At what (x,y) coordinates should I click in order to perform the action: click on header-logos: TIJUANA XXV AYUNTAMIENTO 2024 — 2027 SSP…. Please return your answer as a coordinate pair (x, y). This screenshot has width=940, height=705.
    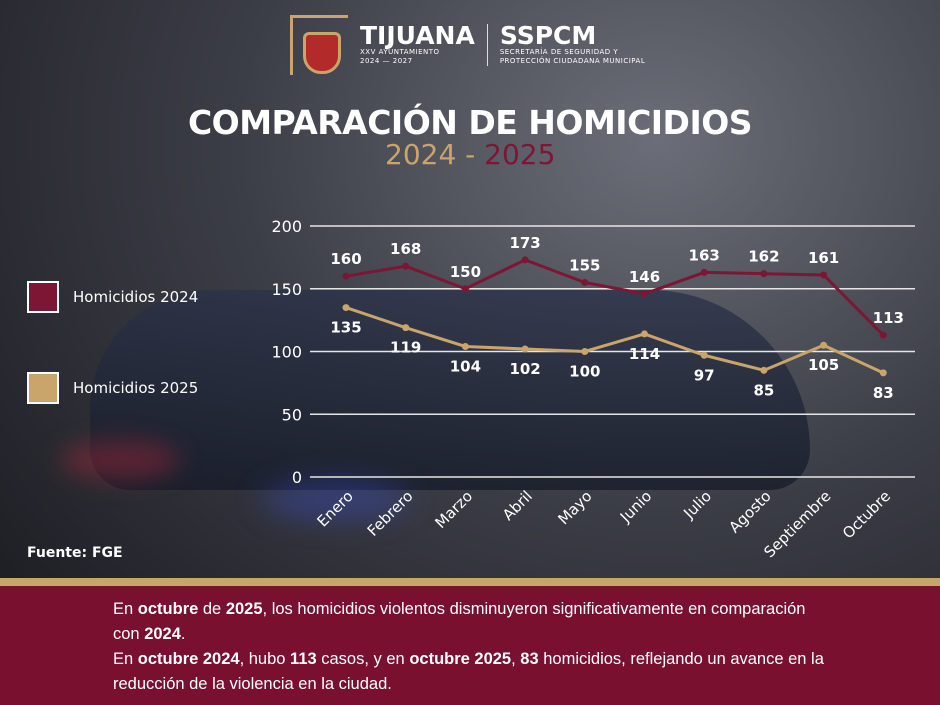
    Looking at the image, I should click on (467, 45).